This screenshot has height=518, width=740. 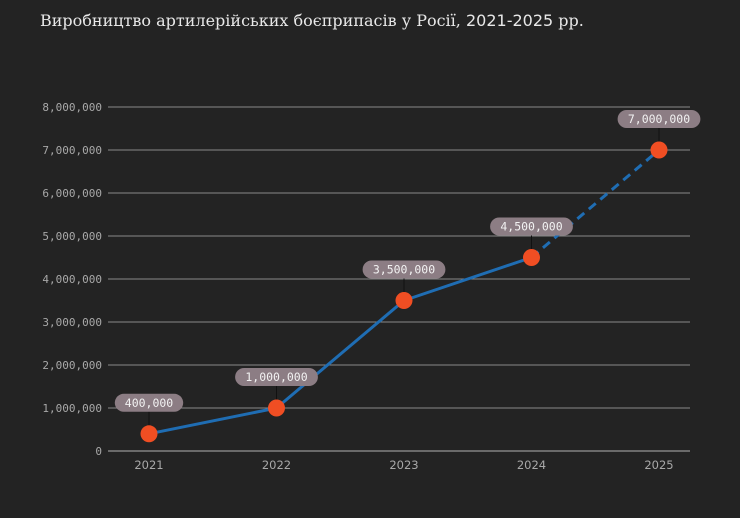 I want to click on x-tick-label: 2021, so click(x=148, y=465).